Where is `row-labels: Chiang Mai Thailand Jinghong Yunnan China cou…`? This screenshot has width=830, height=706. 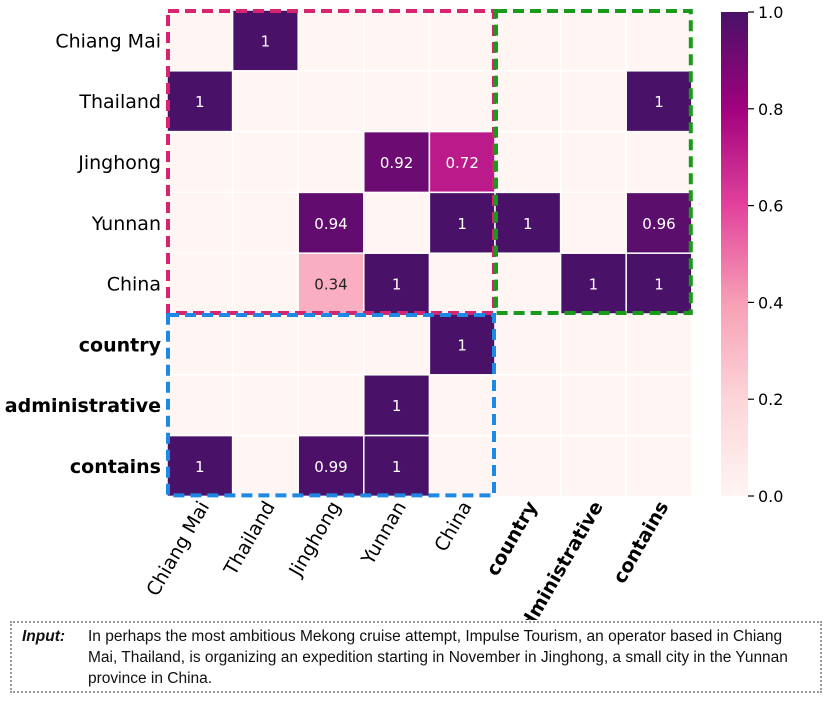 row-labels: Chiang Mai Thailand Jinghong Yunnan China cou… is located at coordinates (83, 254).